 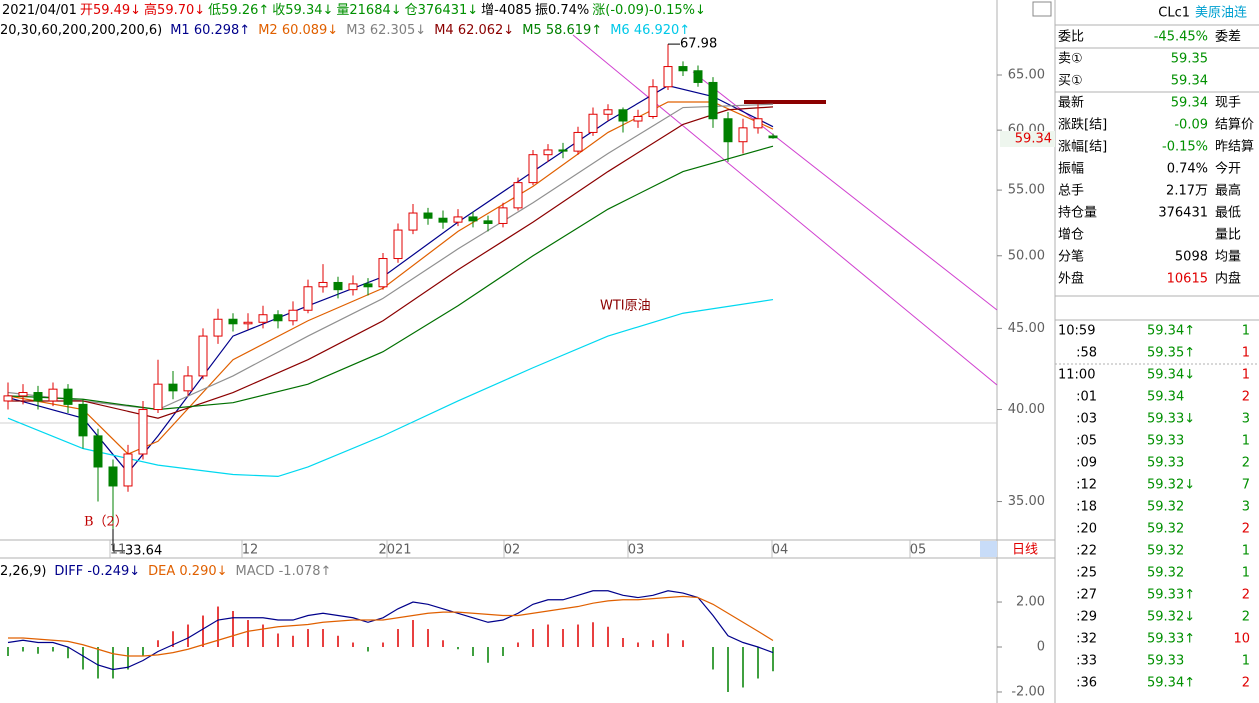 I want to click on y-tick-label: 0, so click(x=1041, y=647).